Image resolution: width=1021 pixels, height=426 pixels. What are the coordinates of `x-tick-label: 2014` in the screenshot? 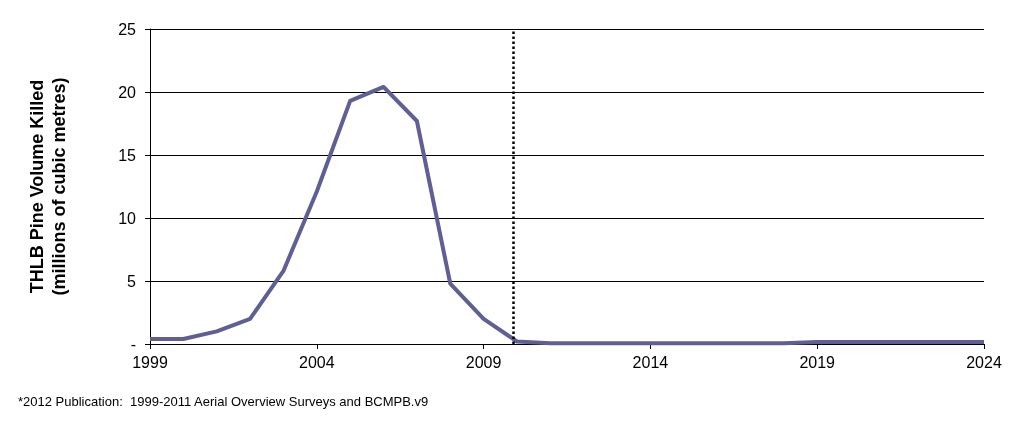 It's located at (650, 362).